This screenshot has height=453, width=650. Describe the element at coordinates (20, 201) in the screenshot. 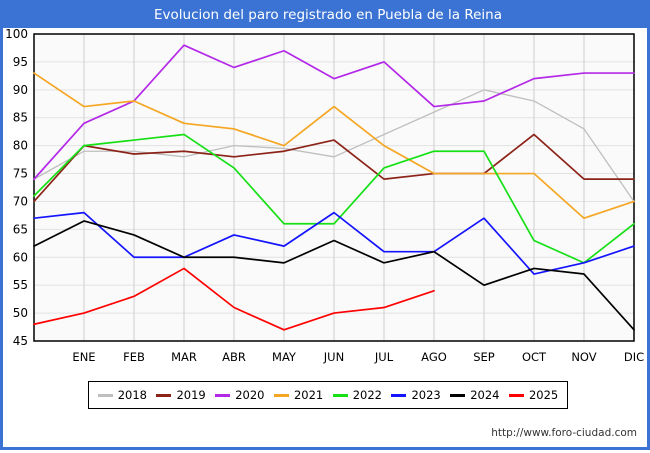

I see `y-tick-label: 70` at that location.